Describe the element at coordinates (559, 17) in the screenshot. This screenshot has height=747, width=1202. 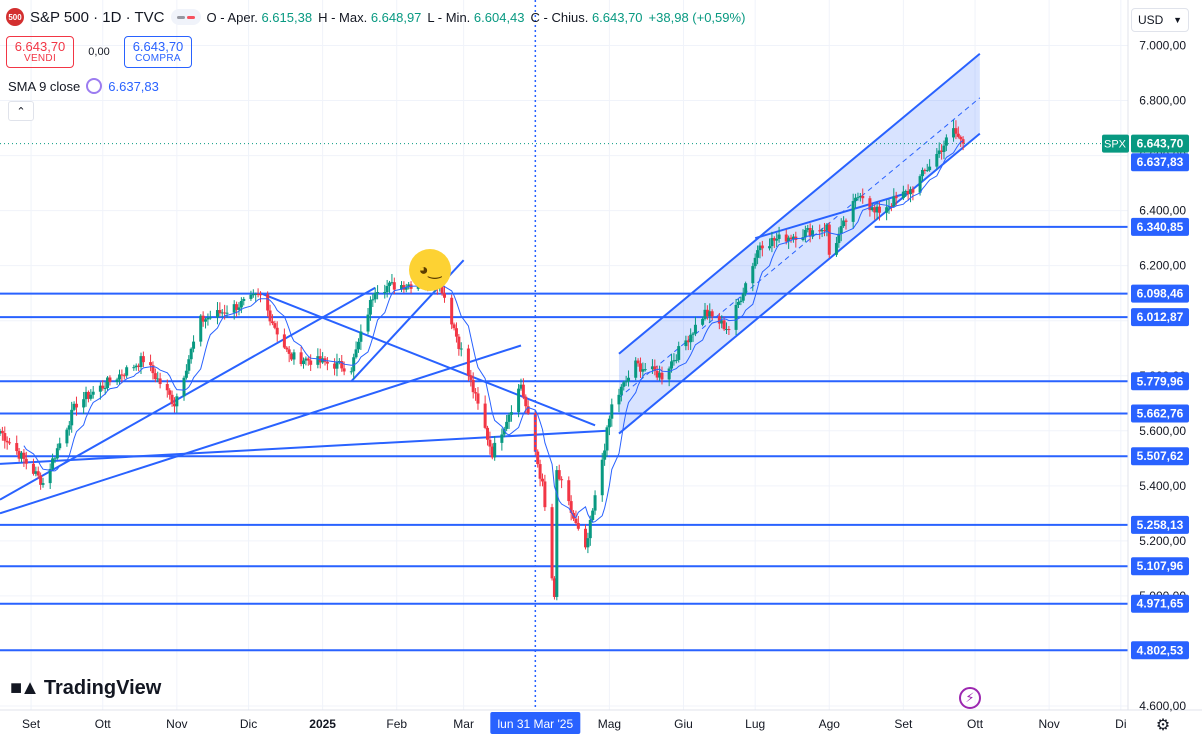
I see `close-label: C - Chius.` at that location.